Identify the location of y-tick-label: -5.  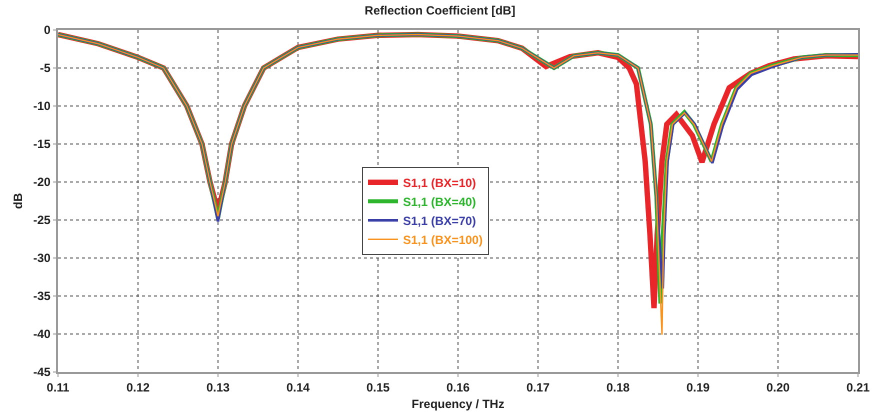
(45, 68).